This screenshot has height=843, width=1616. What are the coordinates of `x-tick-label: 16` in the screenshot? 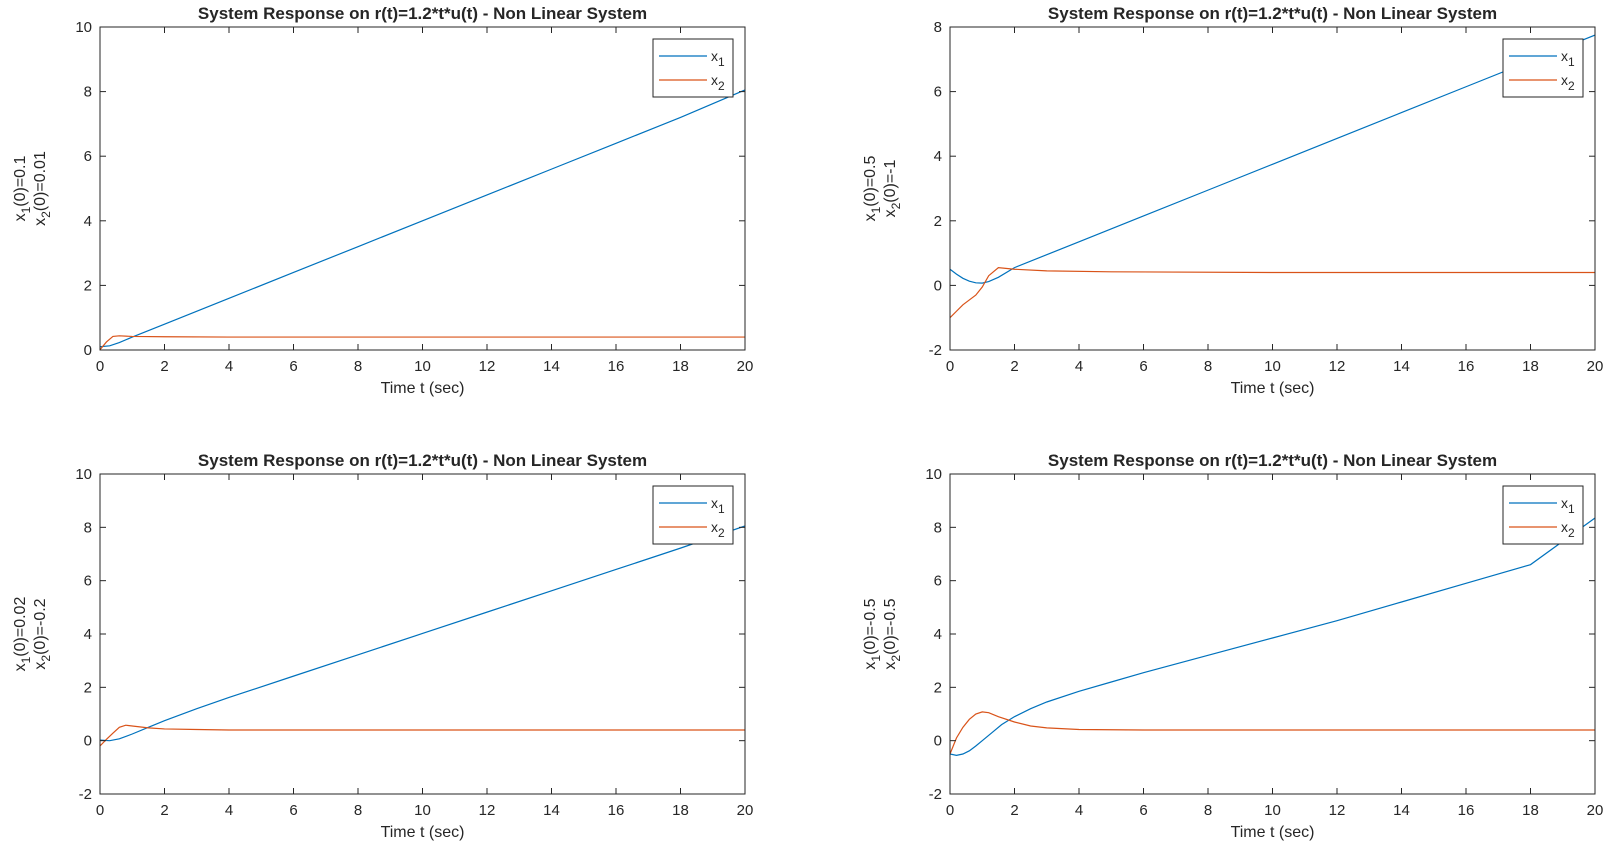 It's located at (616, 366).